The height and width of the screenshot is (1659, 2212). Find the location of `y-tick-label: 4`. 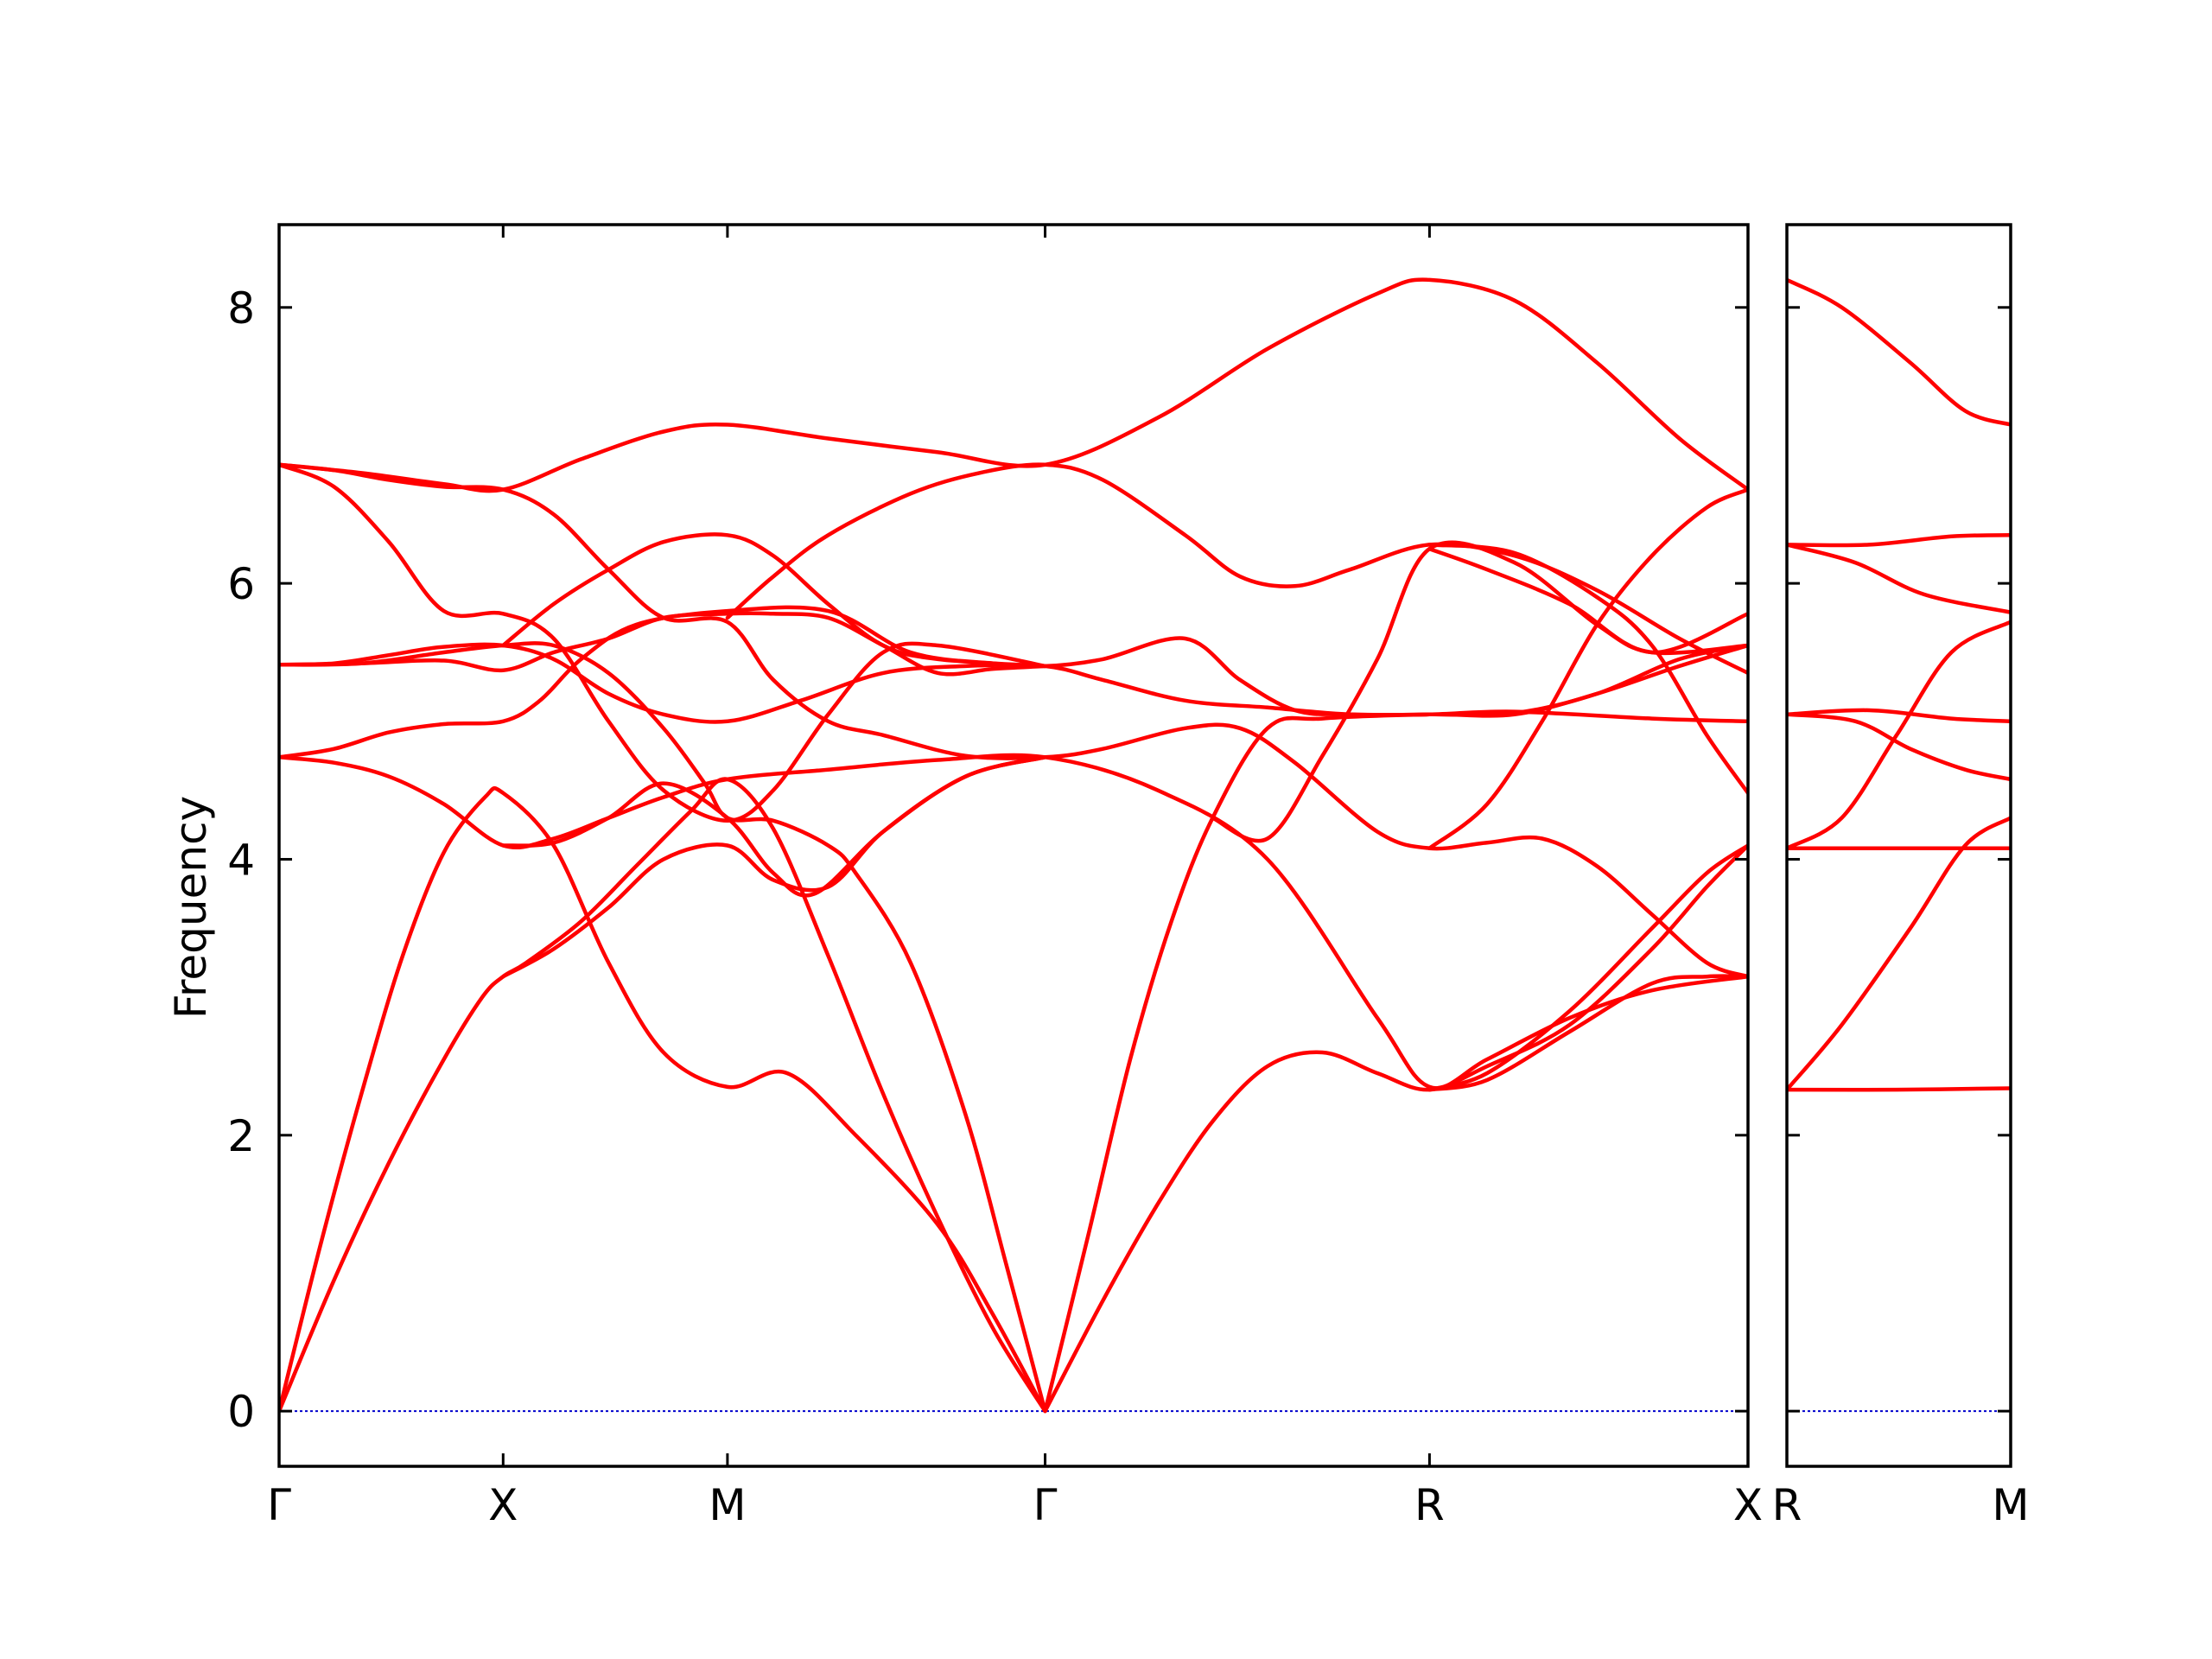

y-tick-label: 4 is located at coordinates (241, 860).